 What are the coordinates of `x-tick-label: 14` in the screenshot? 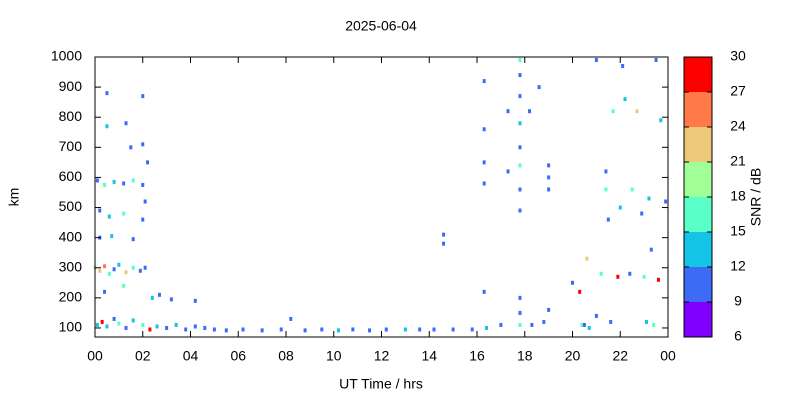 It's located at (429, 356).